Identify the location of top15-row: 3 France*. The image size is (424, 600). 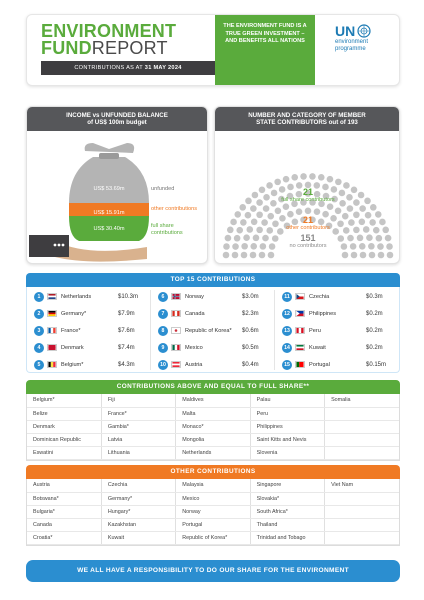
(75, 330).